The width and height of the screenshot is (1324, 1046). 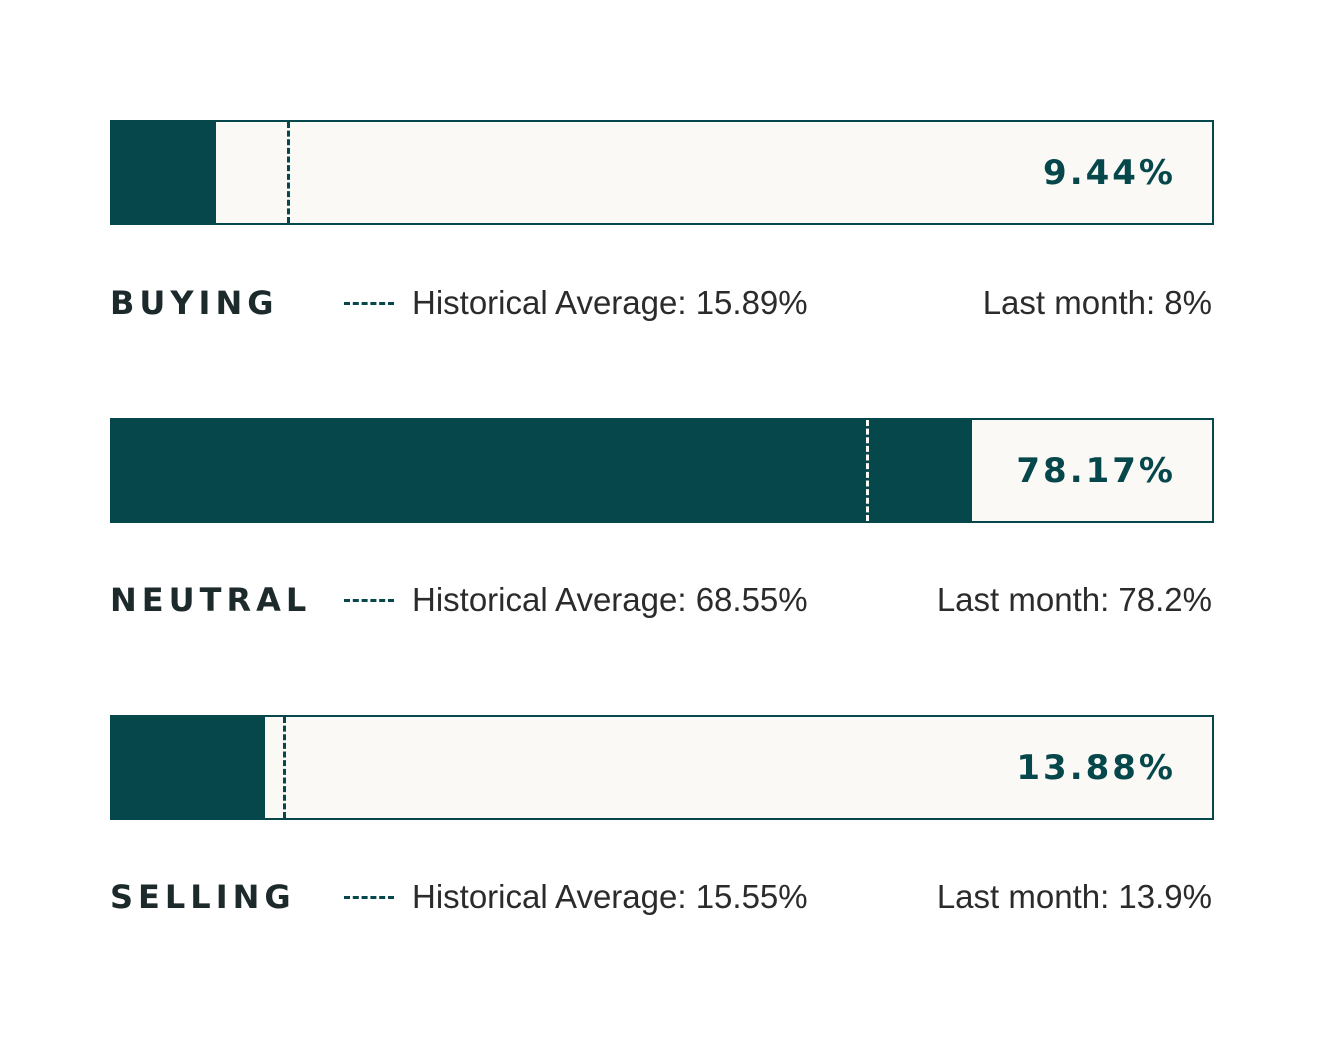 I want to click on neutral-category-label: NEUTRAL, so click(x=211, y=600).